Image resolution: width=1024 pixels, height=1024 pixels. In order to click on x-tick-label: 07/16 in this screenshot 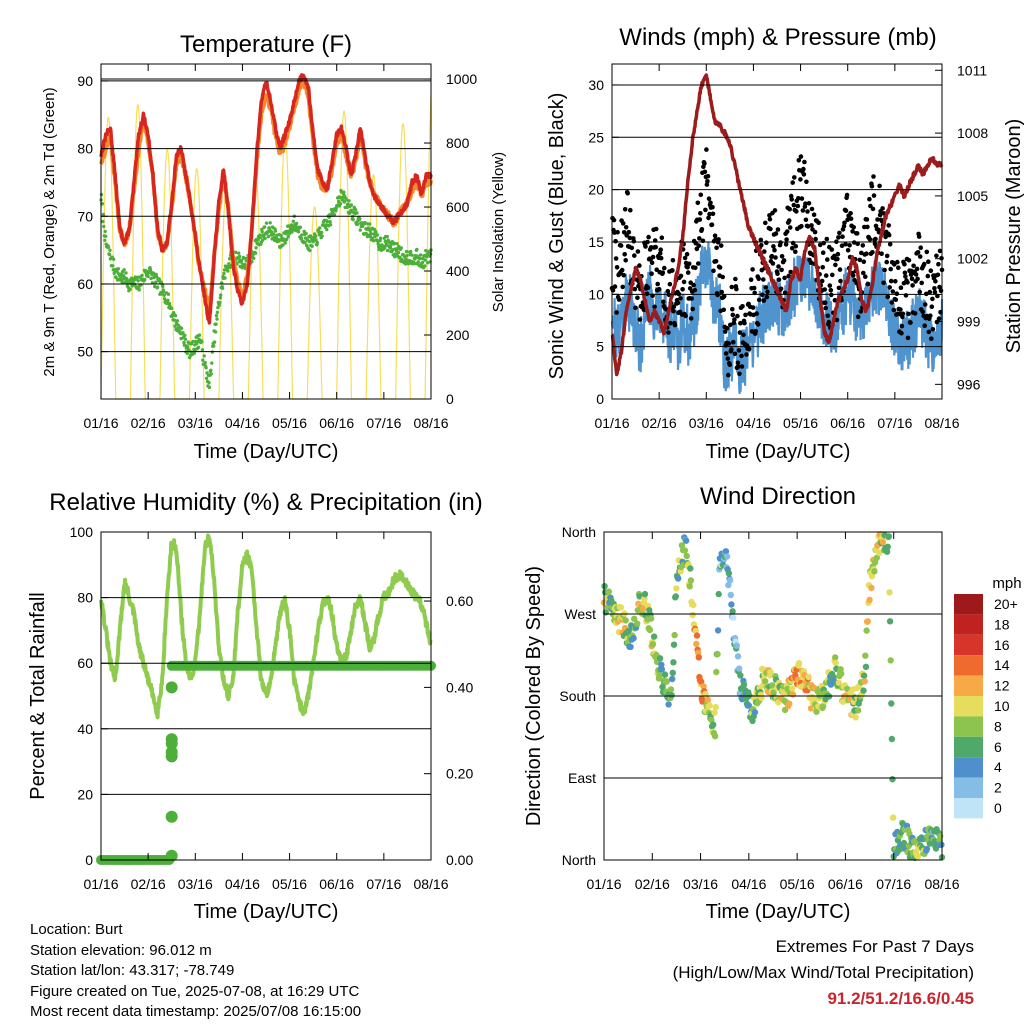, I will do `click(893, 884)`.